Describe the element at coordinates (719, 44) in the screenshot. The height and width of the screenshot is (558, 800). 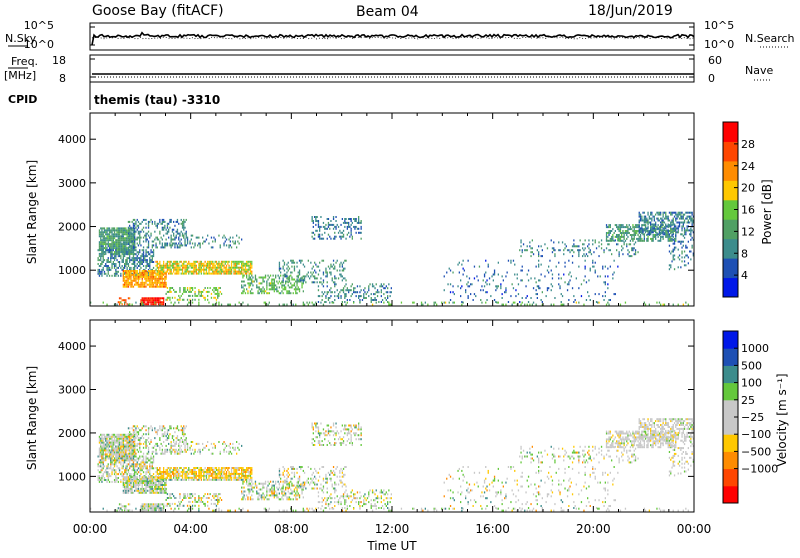
I see `noise-right-tick-bottom: 10^0` at that location.